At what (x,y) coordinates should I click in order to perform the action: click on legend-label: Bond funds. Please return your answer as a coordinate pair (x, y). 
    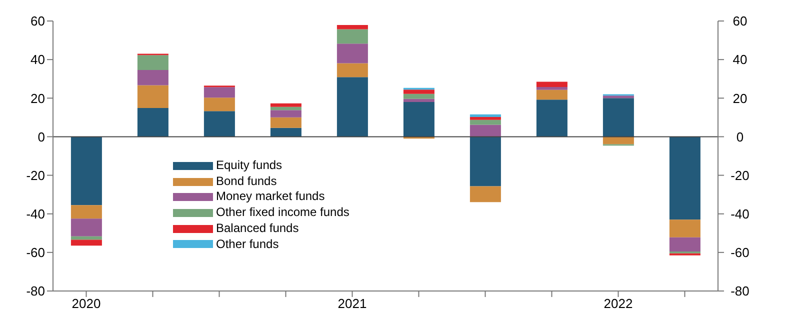
    Looking at the image, I should click on (246, 182).